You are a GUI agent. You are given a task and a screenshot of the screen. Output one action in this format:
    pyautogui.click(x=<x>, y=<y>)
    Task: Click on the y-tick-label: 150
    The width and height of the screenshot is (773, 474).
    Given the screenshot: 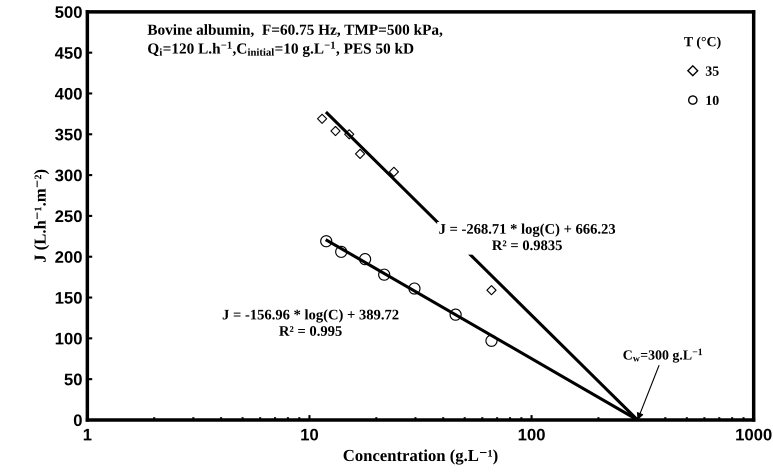 What is the action you would take?
    pyautogui.click(x=69, y=298)
    